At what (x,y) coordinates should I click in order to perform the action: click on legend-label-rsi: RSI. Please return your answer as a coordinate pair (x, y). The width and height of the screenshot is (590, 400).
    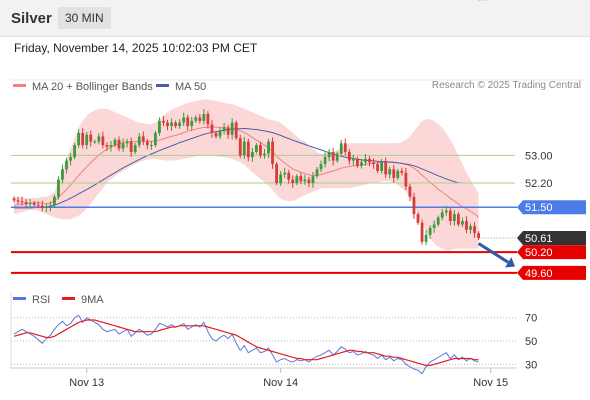
    Looking at the image, I should click on (41, 300).